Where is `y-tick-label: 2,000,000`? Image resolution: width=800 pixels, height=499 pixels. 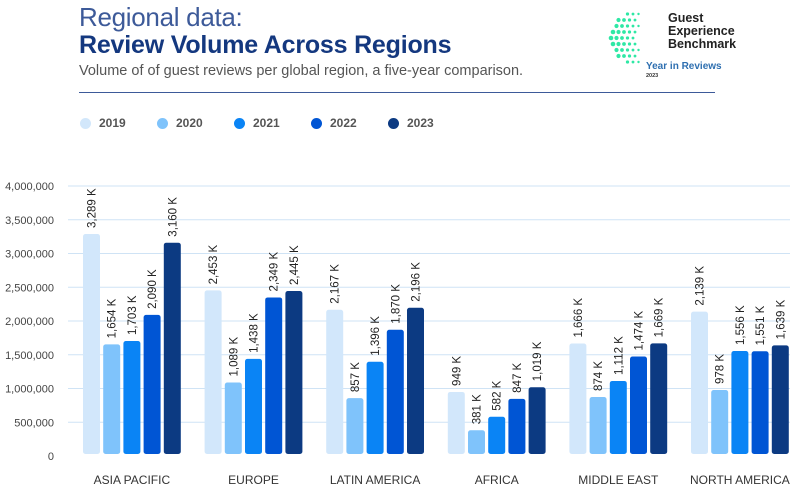 y-tick-label: 2,000,000 is located at coordinates (29, 322).